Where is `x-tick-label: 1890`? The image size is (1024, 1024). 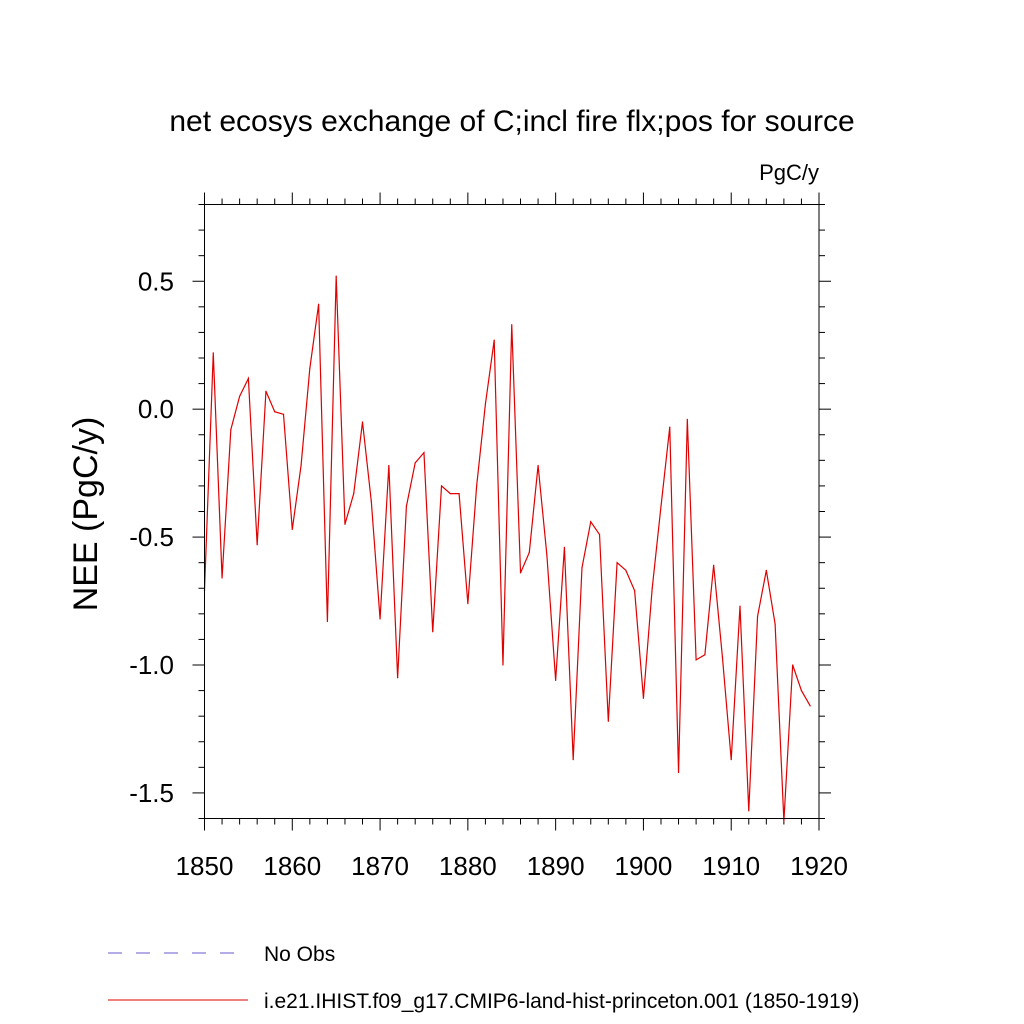 x-tick-label: 1890 is located at coordinates (556, 866).